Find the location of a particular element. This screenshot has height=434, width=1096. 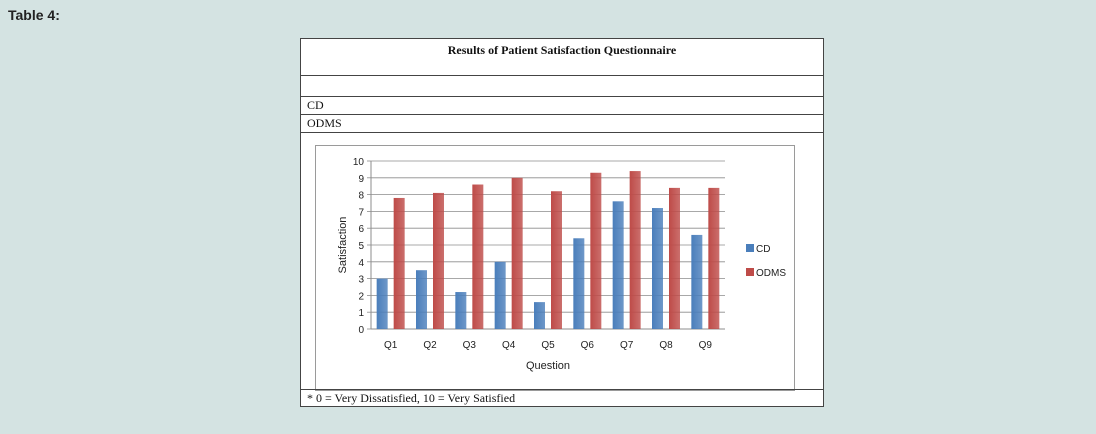

legend-label-cd: CD is located at coordinates (763, 249).